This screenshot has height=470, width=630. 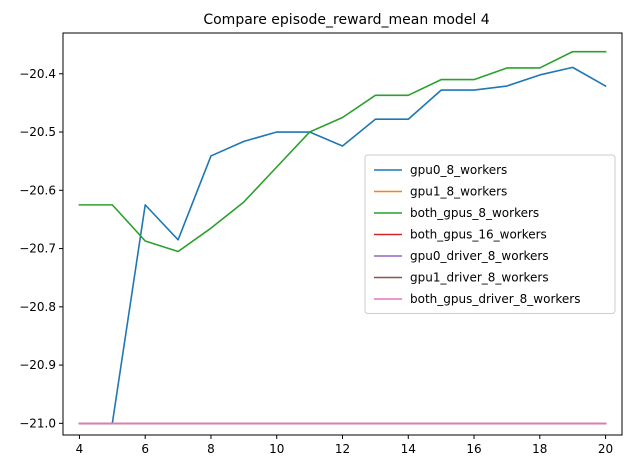 I want to click on legend-label: both_gpus_16_workers, so click(x=478, y=235).